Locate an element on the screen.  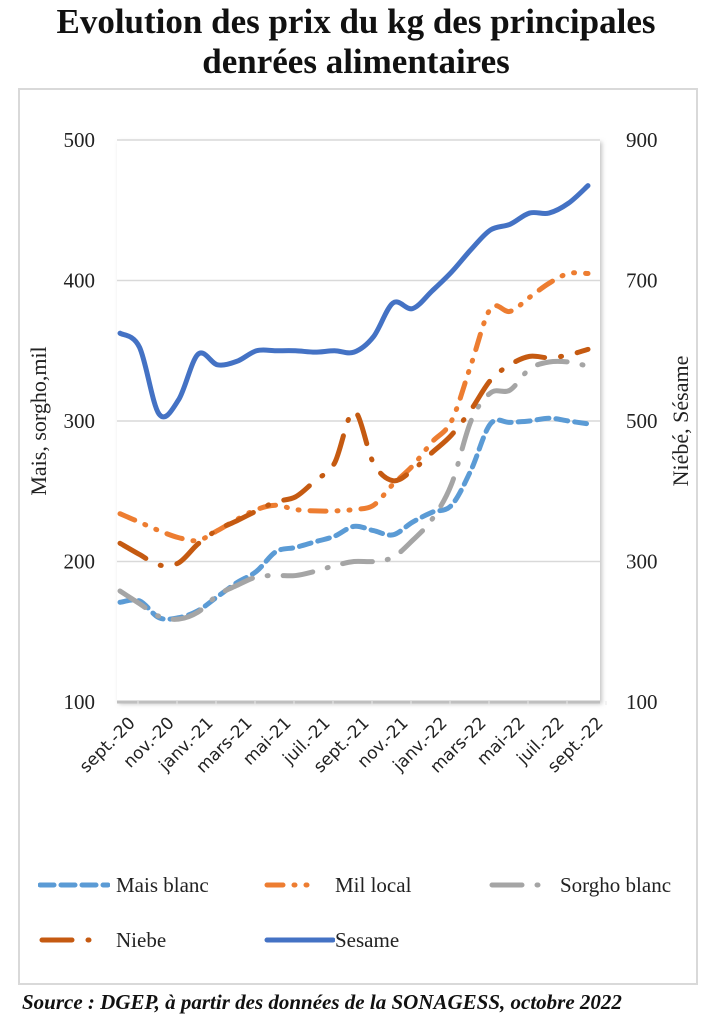
y-tick-label-right: 700 is located at coordinates (642, 281).